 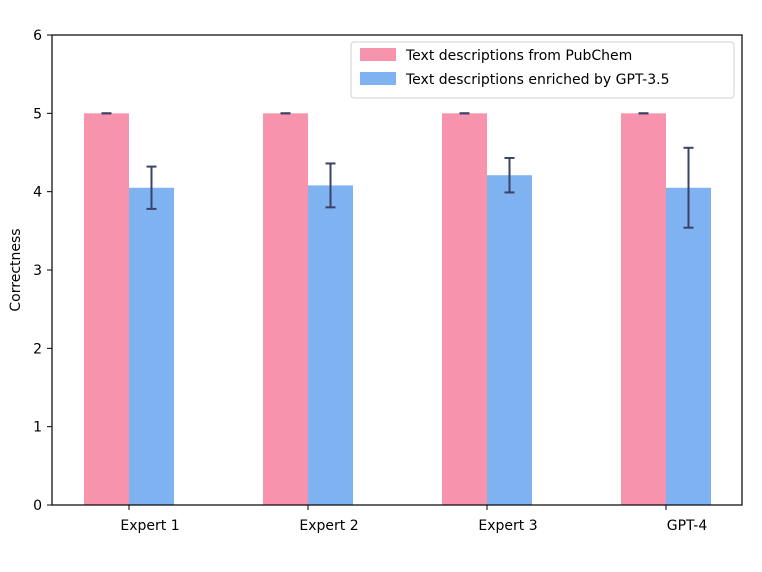 I want to click on y-axis: 0 1 2 3 4 5 6, so click(x=42, y=271).